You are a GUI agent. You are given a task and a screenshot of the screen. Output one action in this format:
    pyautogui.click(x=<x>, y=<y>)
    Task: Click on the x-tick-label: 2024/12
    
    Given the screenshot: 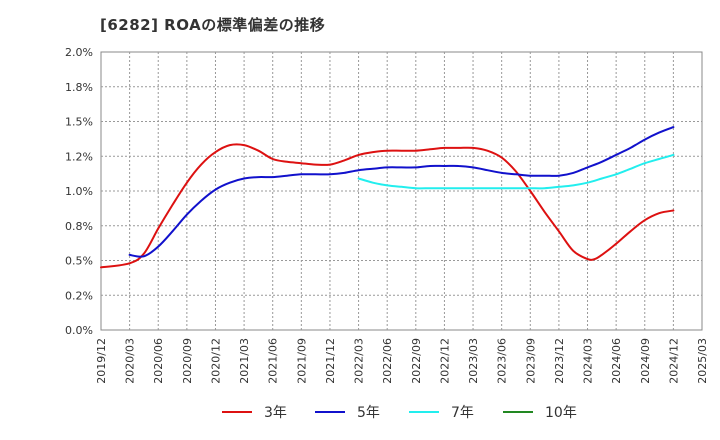 What is the action you would take?
    pyautogui.click(x=673, y=361)
    